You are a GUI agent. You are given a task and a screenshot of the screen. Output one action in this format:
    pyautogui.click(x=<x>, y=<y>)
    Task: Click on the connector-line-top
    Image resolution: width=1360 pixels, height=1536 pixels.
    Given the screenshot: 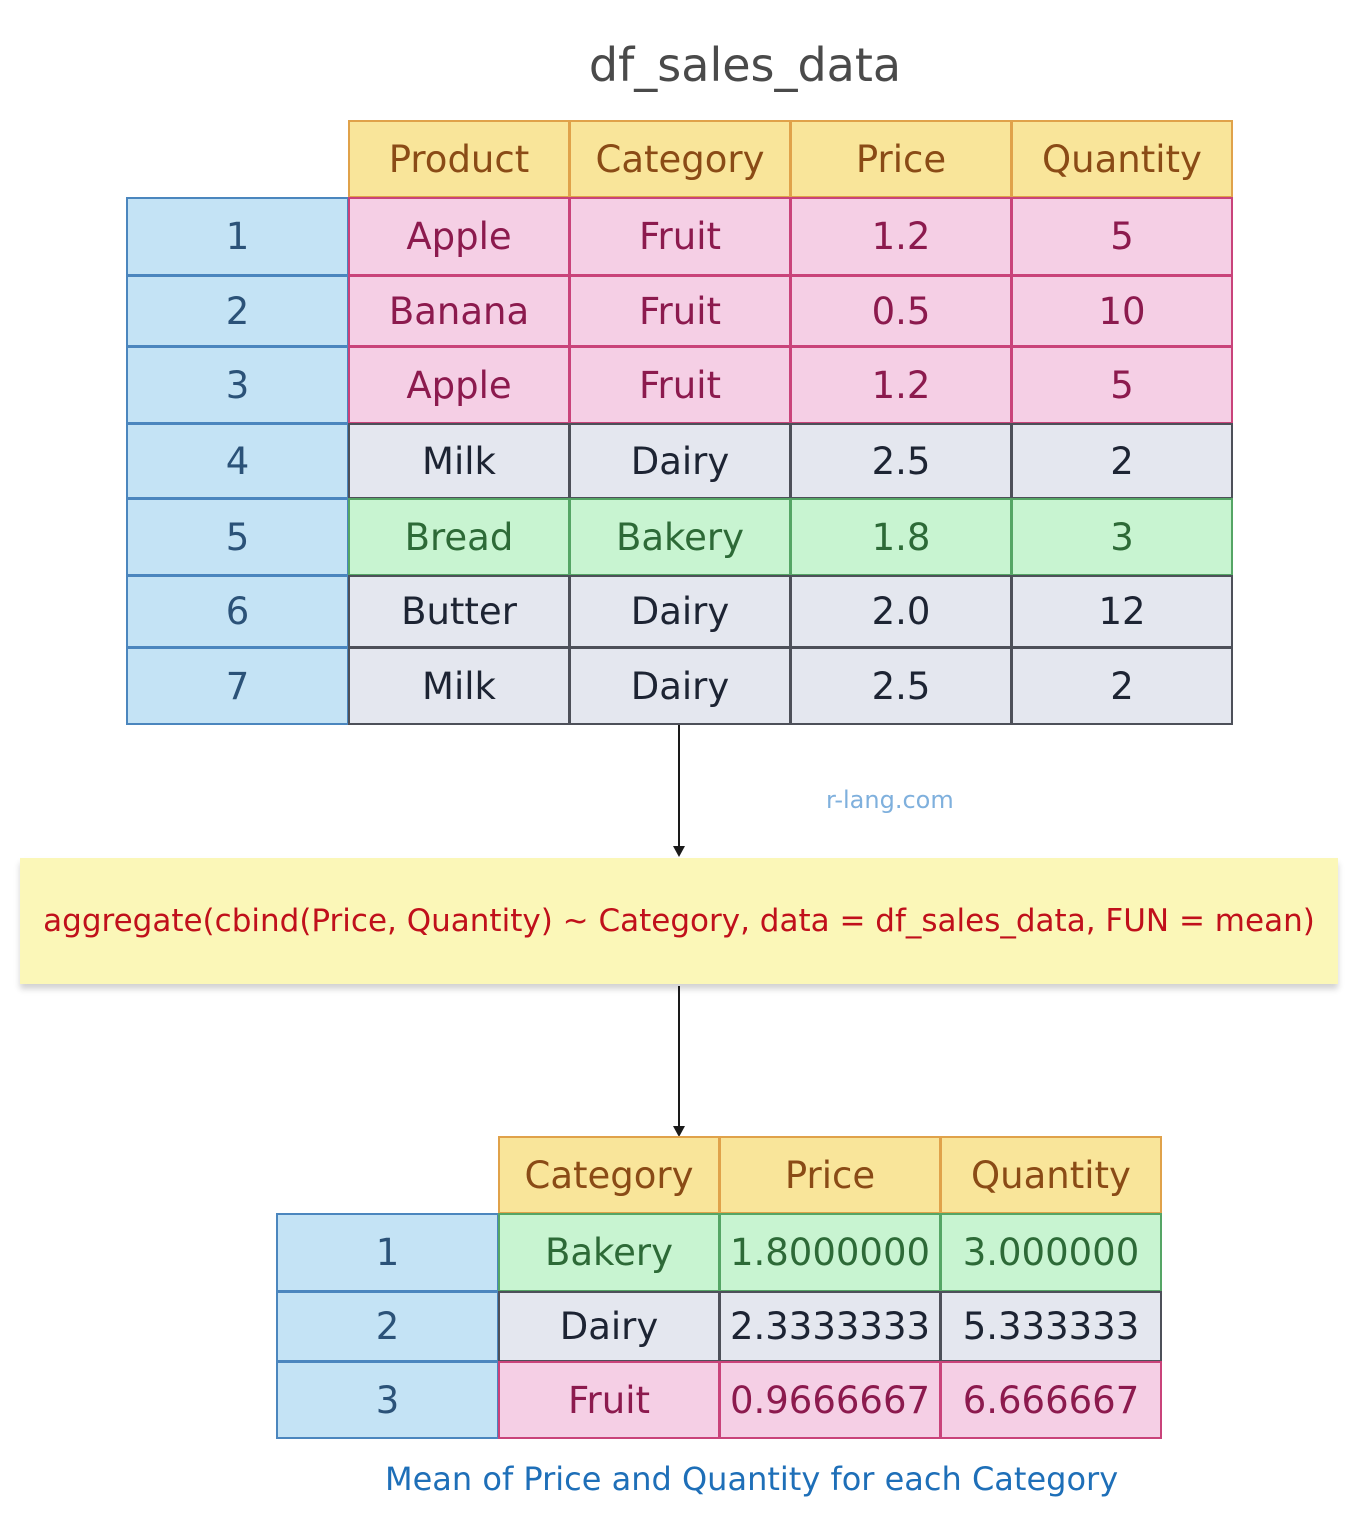 What is the action you would take?
    pyautogui.click(x=679, y=786)
    